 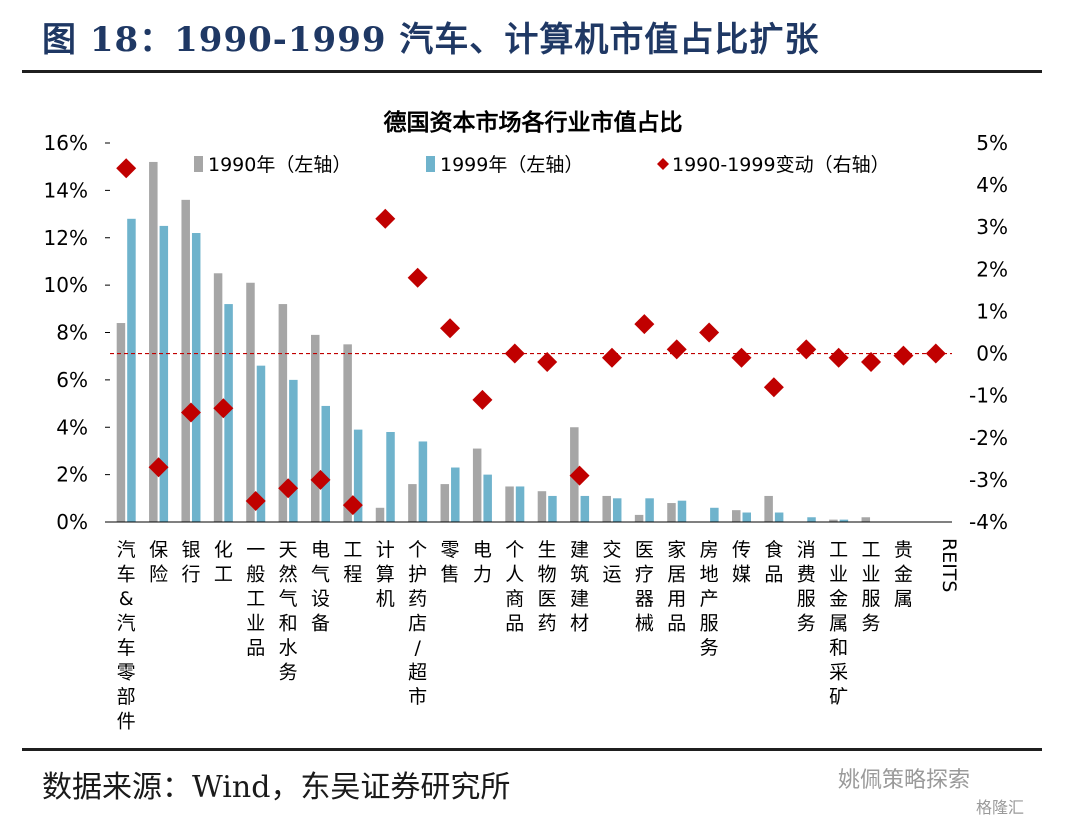 I want to click on left-axis-tick-label: 6%, so click(x=72, y=380).